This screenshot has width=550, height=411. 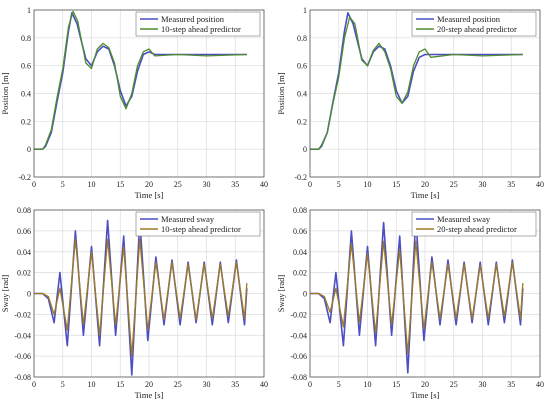 I want to click on y-tick-label: -0.2, so click(x=300, y=177).